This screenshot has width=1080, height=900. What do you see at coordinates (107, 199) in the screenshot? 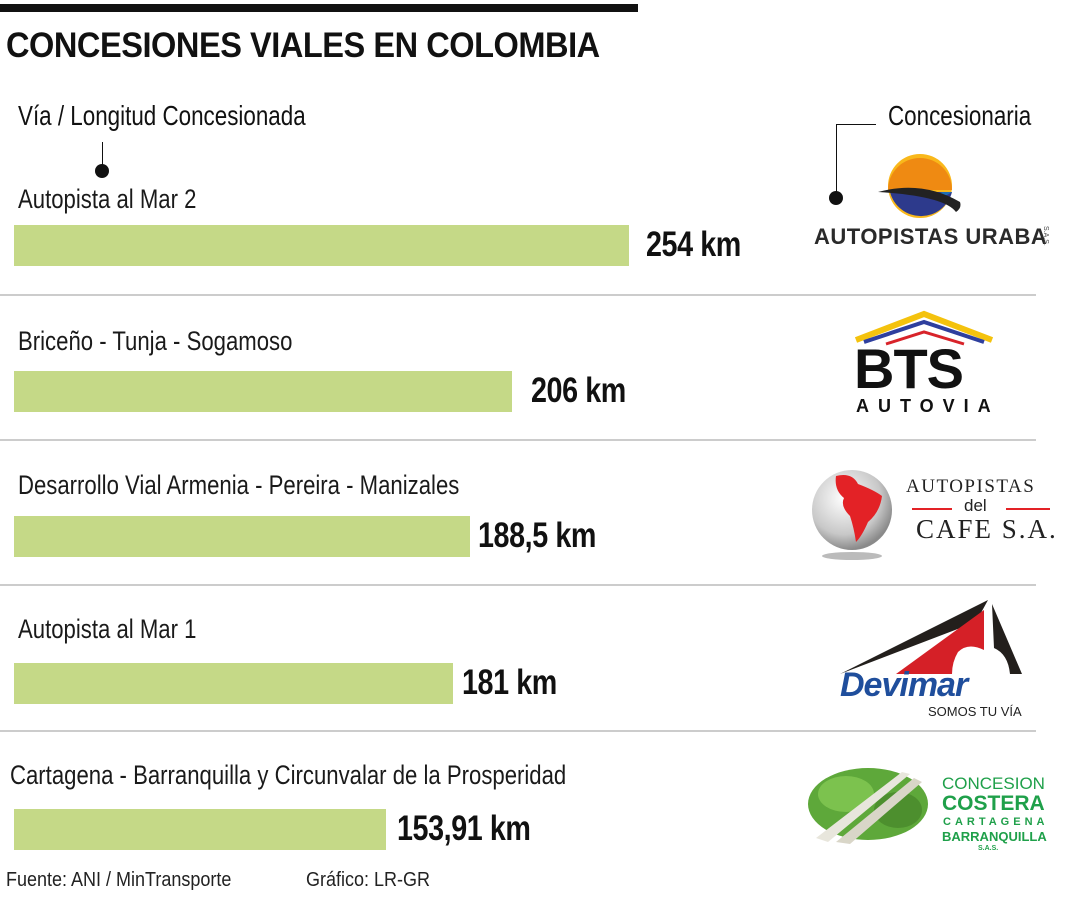
I see `row-label: Autopista al Mar 2` at bounding box center [107, 199].